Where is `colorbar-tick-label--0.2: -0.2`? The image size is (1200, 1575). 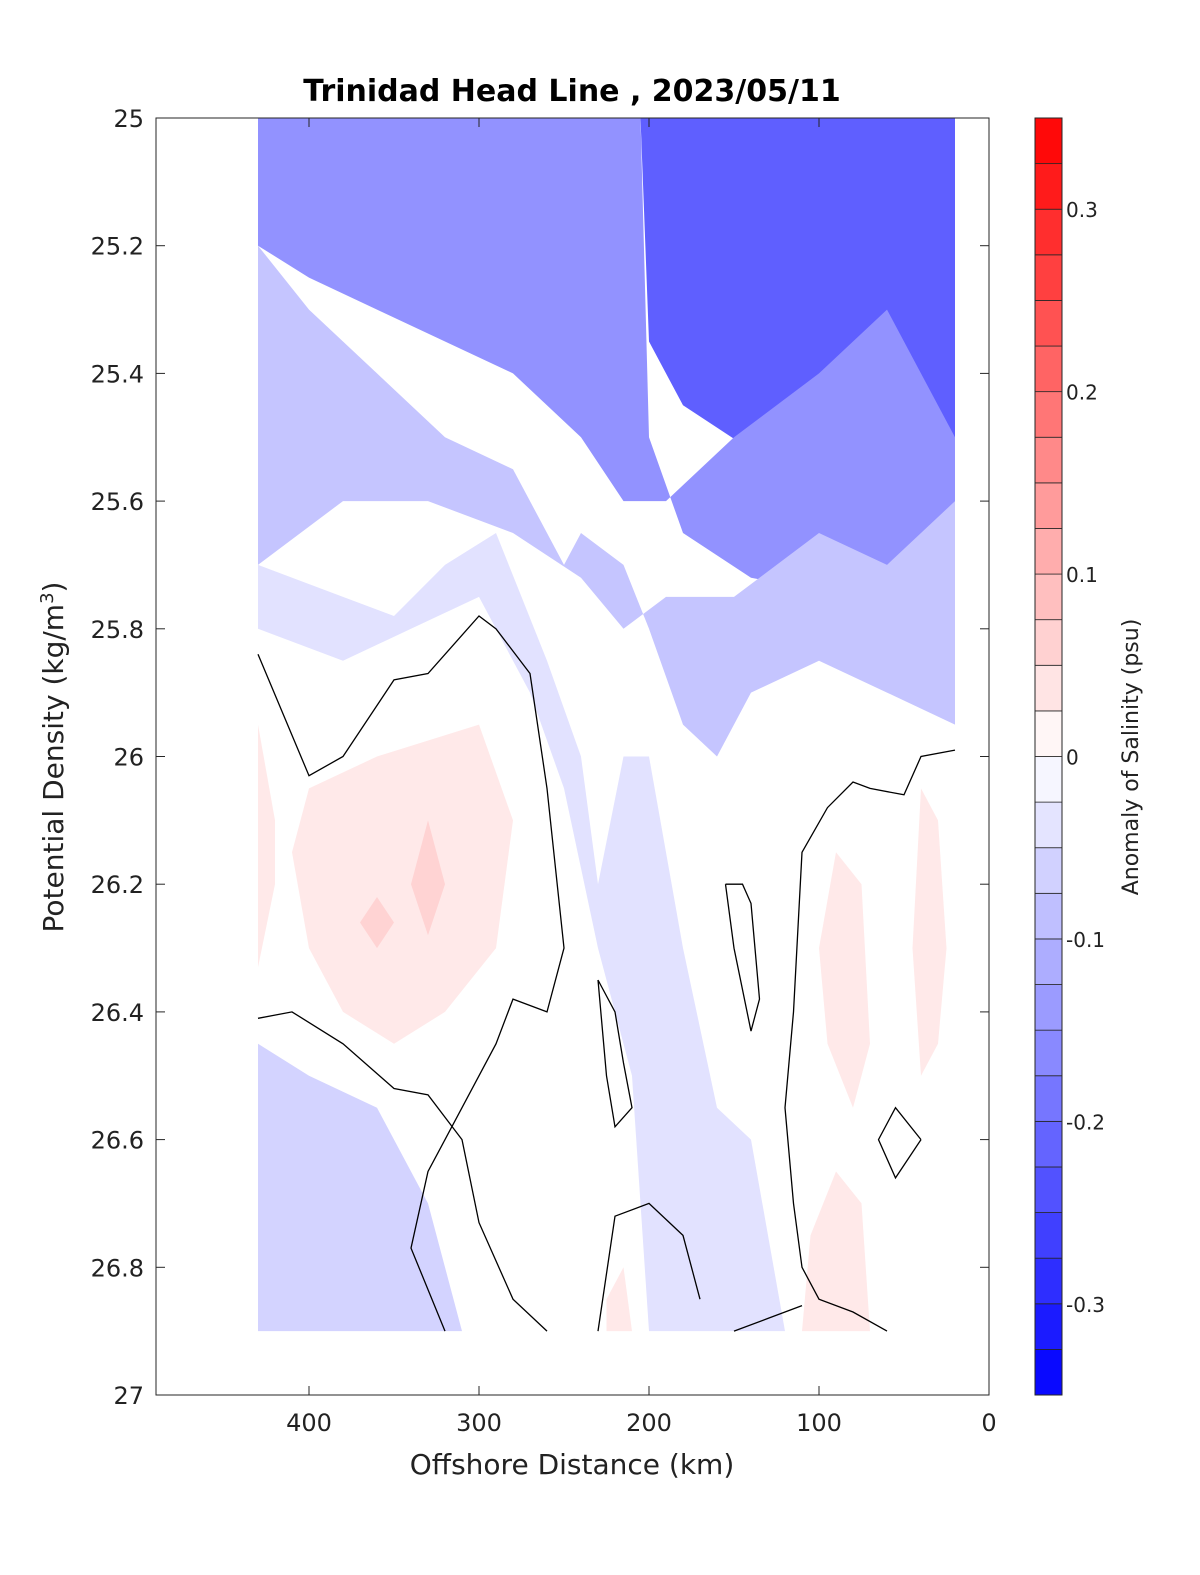
colorbar-tick-label--0.2: -0.2 is located at coordinates (1085, 1122).